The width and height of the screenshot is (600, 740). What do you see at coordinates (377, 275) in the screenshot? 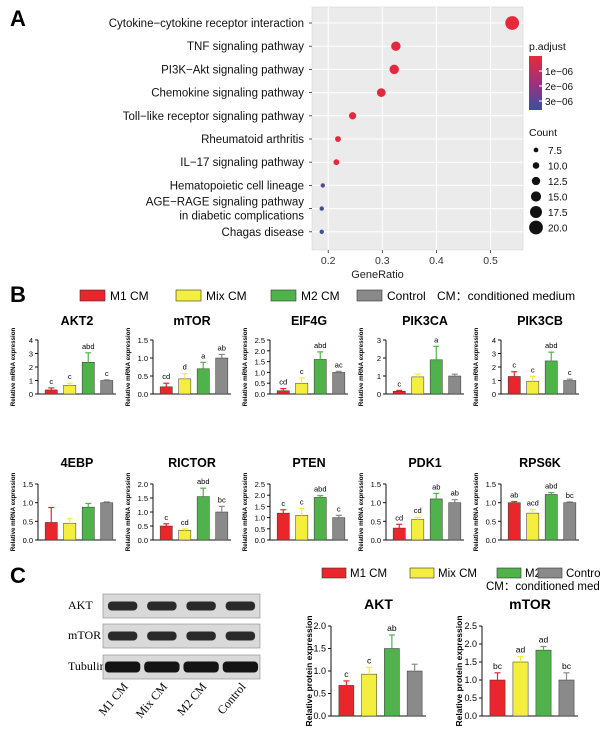
I see `x-axis-label: GeneRatio` at bounding box center [377, 275].